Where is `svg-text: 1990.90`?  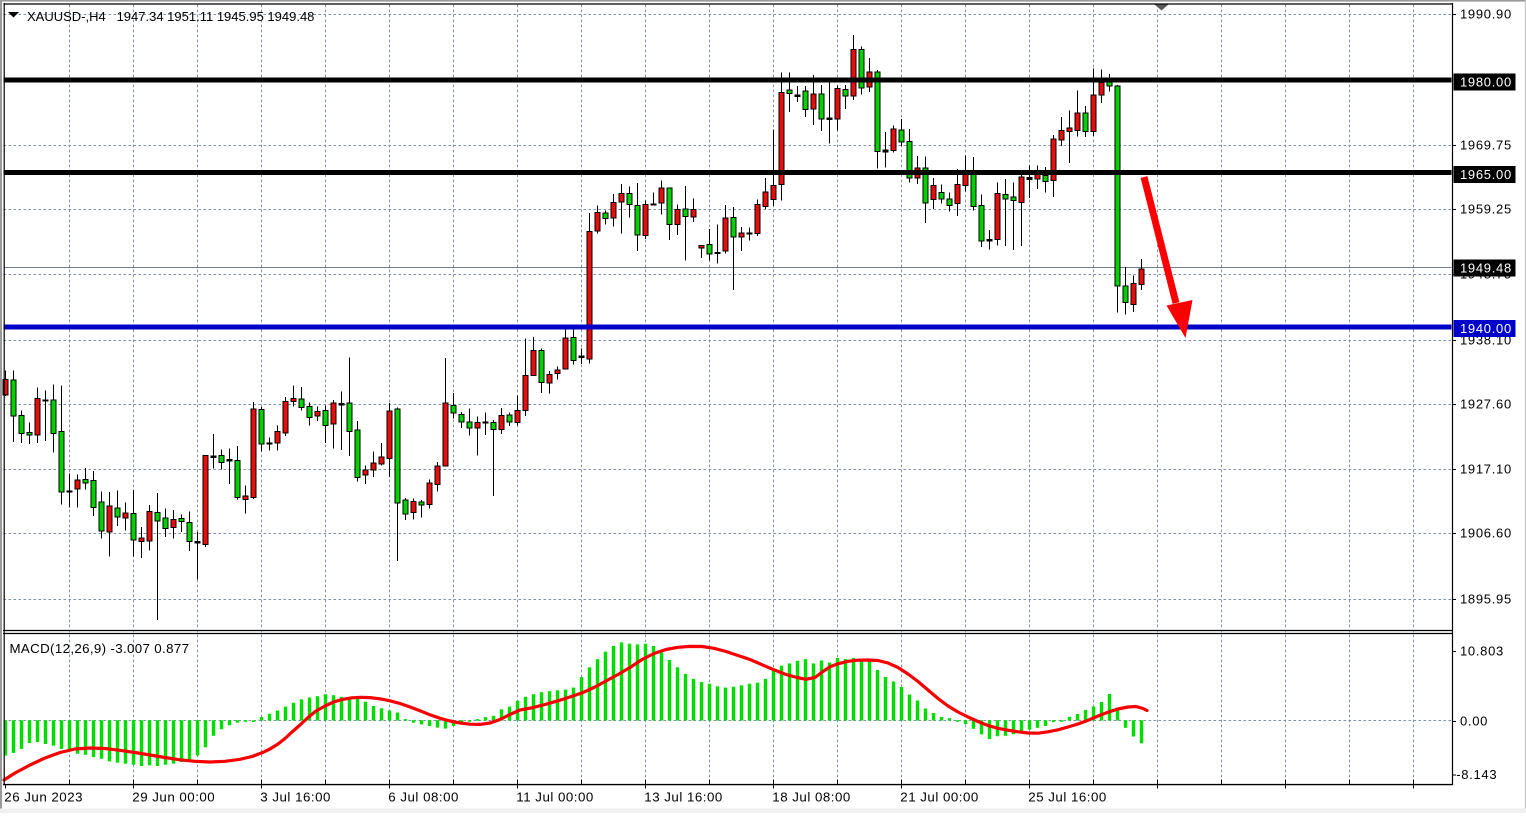 svg-text: 1990.90 is located at coordinates (1486, 14).